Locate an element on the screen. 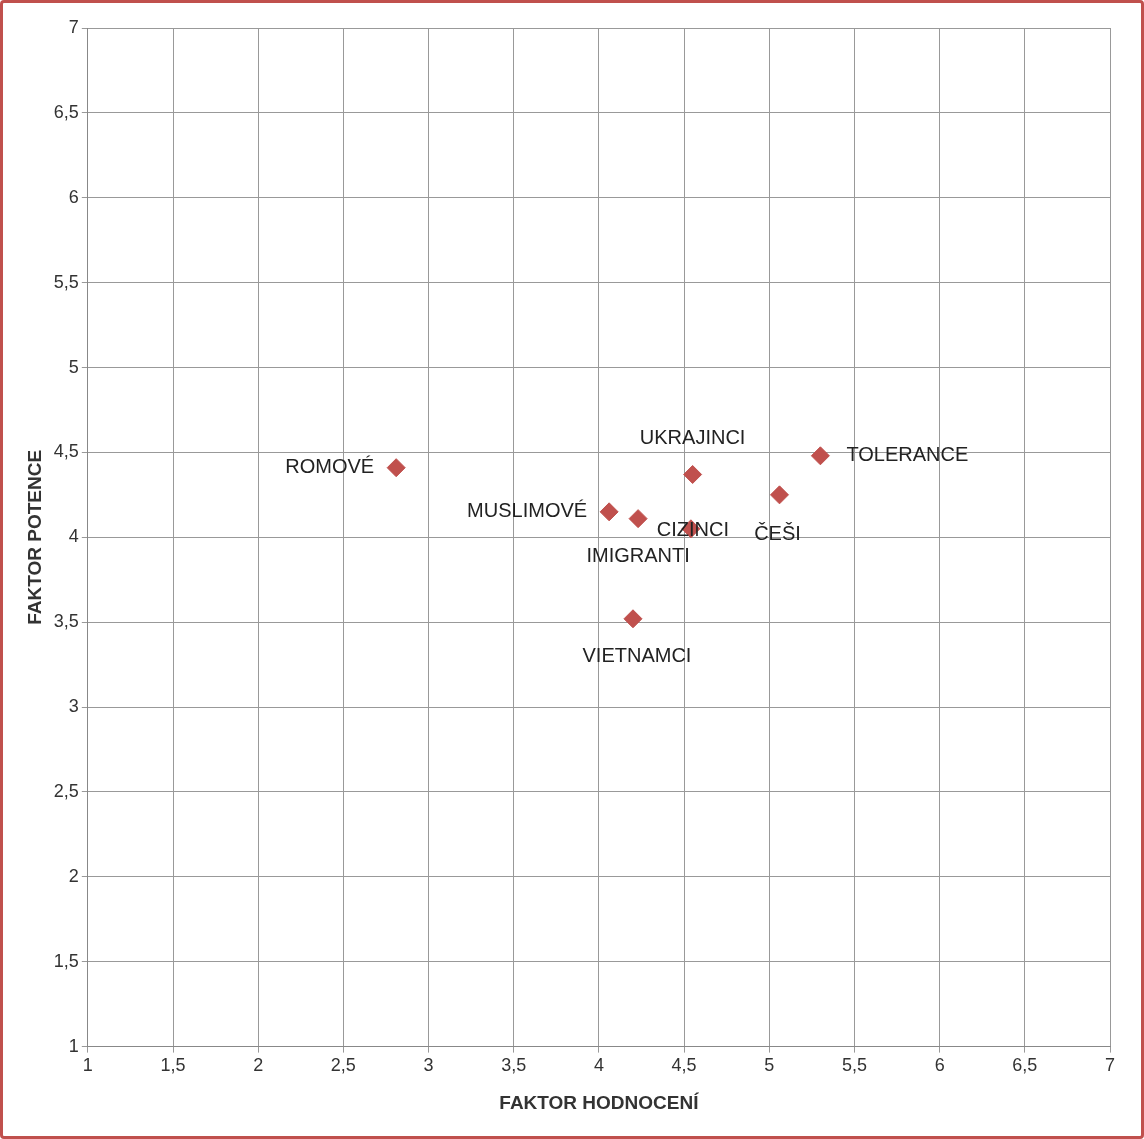 The image size is (1144, 1139). annotation: VIETNAMCI is located at coordinates (637, 655).